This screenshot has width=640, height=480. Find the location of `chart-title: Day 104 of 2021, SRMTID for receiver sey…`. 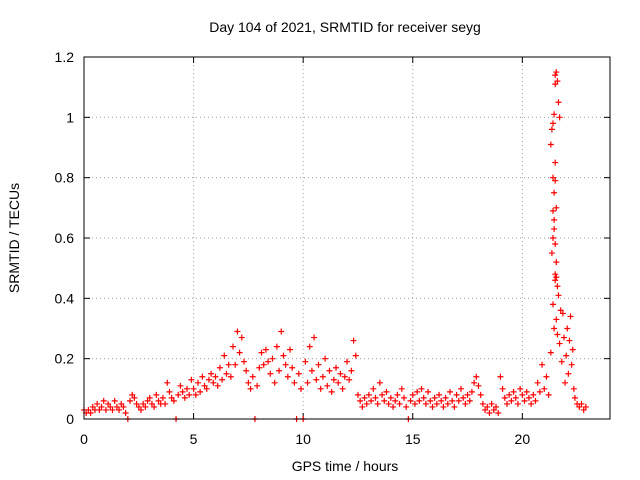

chart-title: Day 104 of 2021, SRMTID for receiver sey… is located at coordinates (345, 27).